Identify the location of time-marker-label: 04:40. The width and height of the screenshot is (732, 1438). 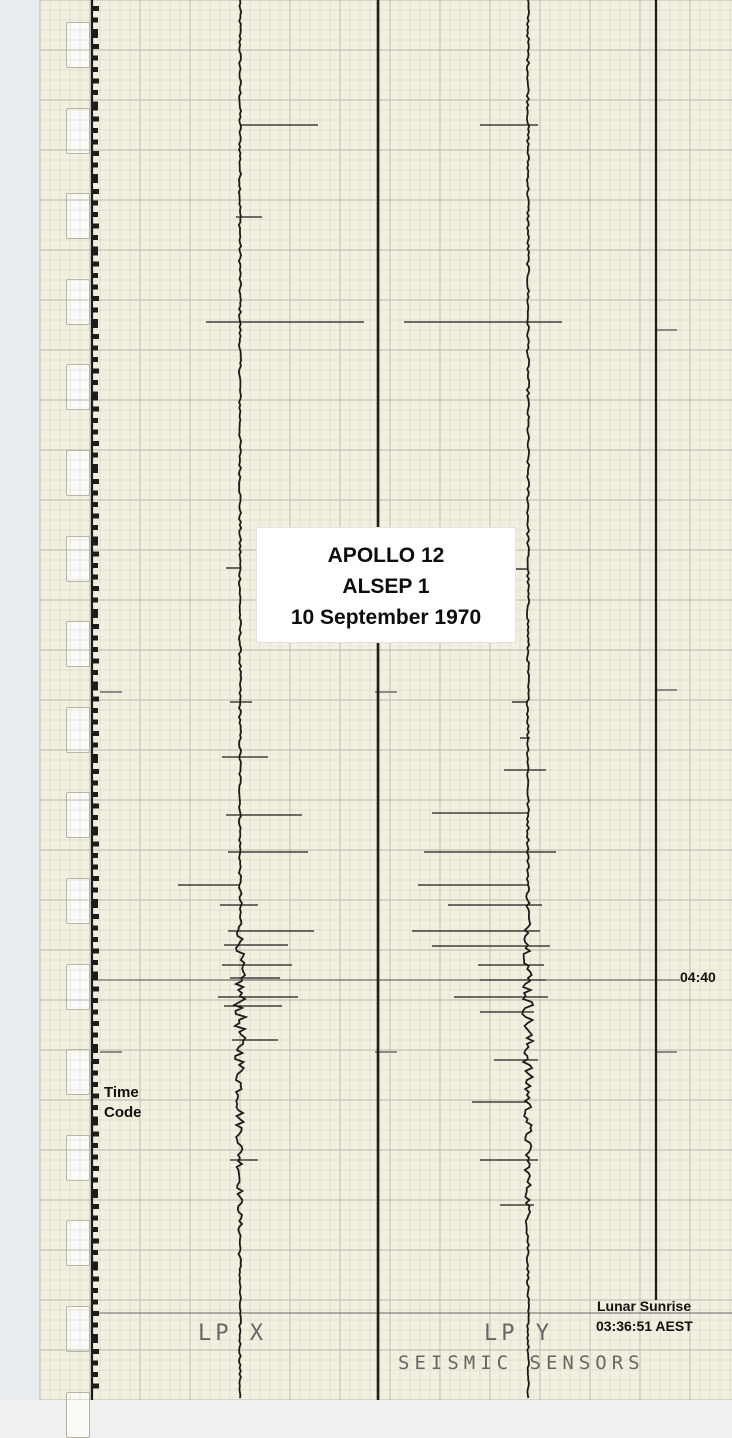
(698, 977).